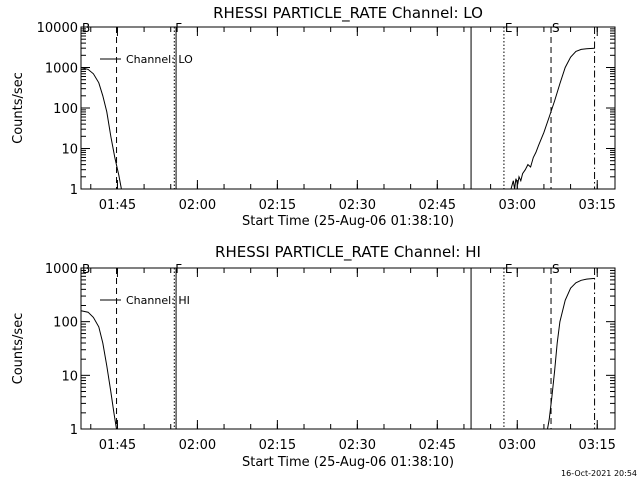 The image size is (640, 480). What do you see at coordinates (348, 13) in the screenshot?
I see `chart-title: RHESSI PARTICLE_RATE Channel: LO` at bounding box center [348, 13].